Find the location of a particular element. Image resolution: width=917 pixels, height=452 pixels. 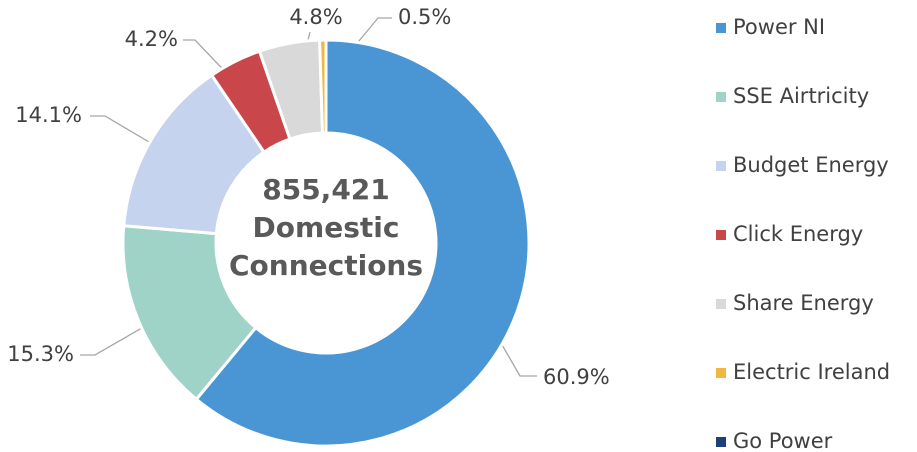

center-label: 855,421 is located at coordinates (326, 189).